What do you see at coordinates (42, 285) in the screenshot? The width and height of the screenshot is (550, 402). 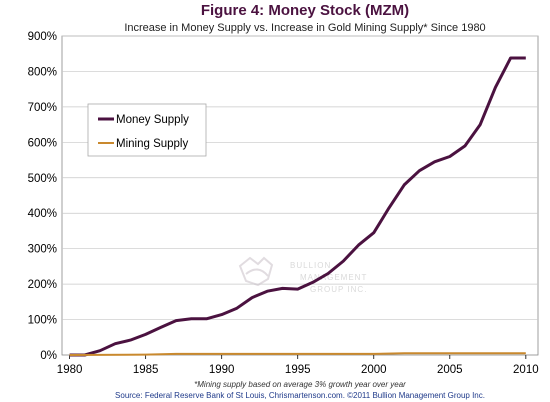 I see `y-tick-label: 200%` at bounding box center [42, 285].